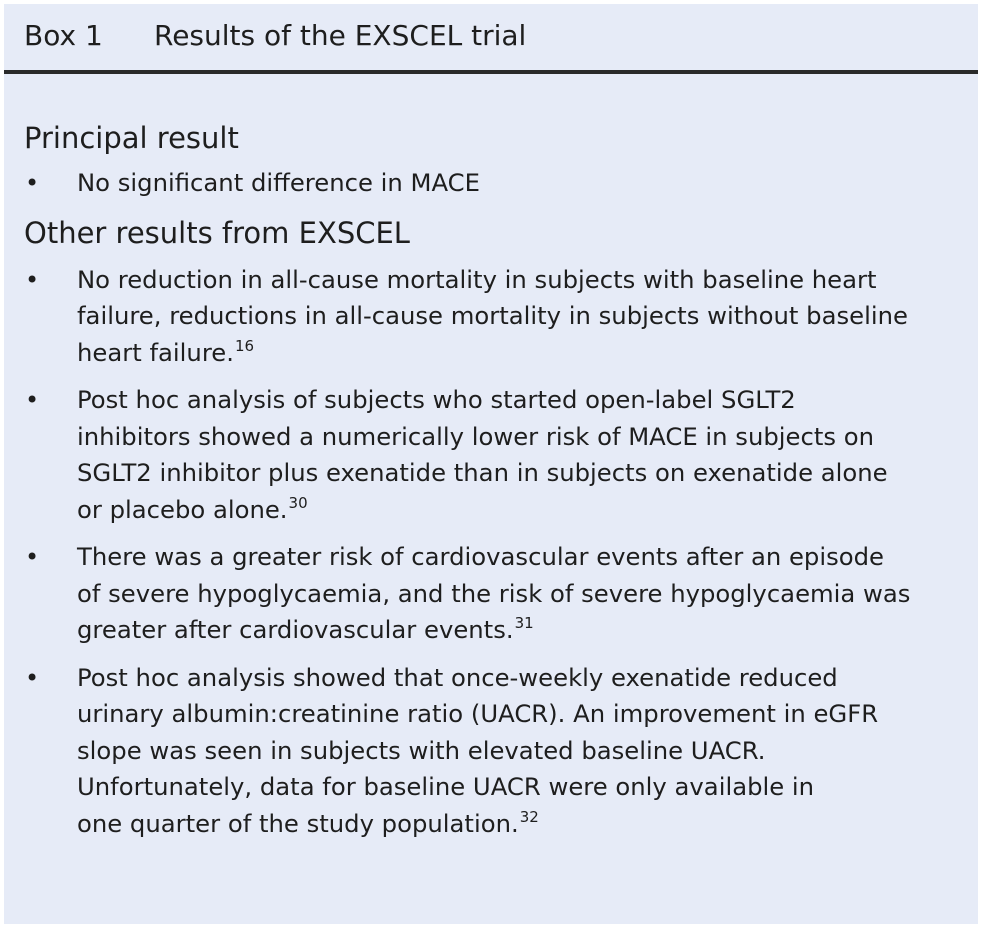 The image size is (982, 928). Describe the element at coordinates (155, 352) in the screenshot. I see `item-line: heart failure.` at that location.